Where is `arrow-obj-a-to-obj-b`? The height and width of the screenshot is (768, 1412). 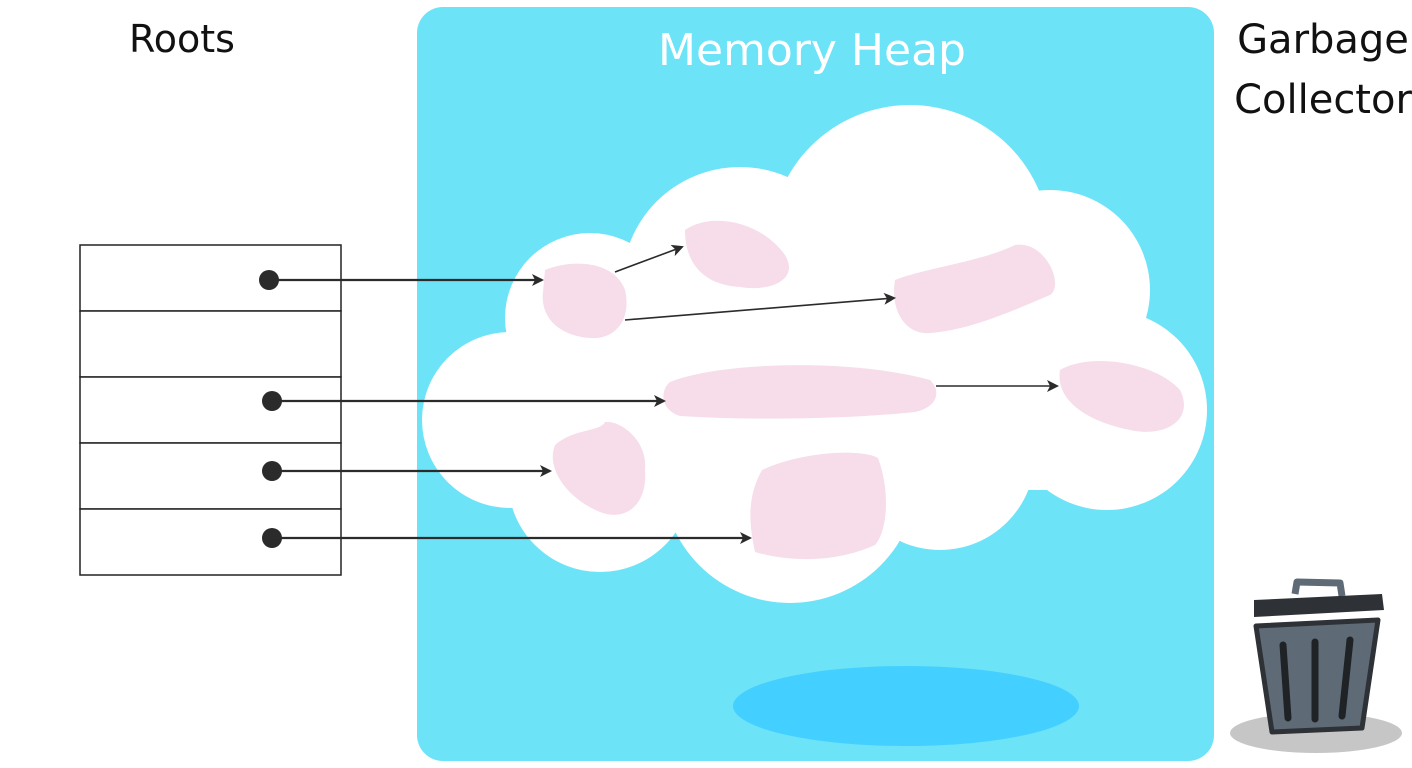 arrow-obj-a-to-obj-b is located at coordinates (649, 258).